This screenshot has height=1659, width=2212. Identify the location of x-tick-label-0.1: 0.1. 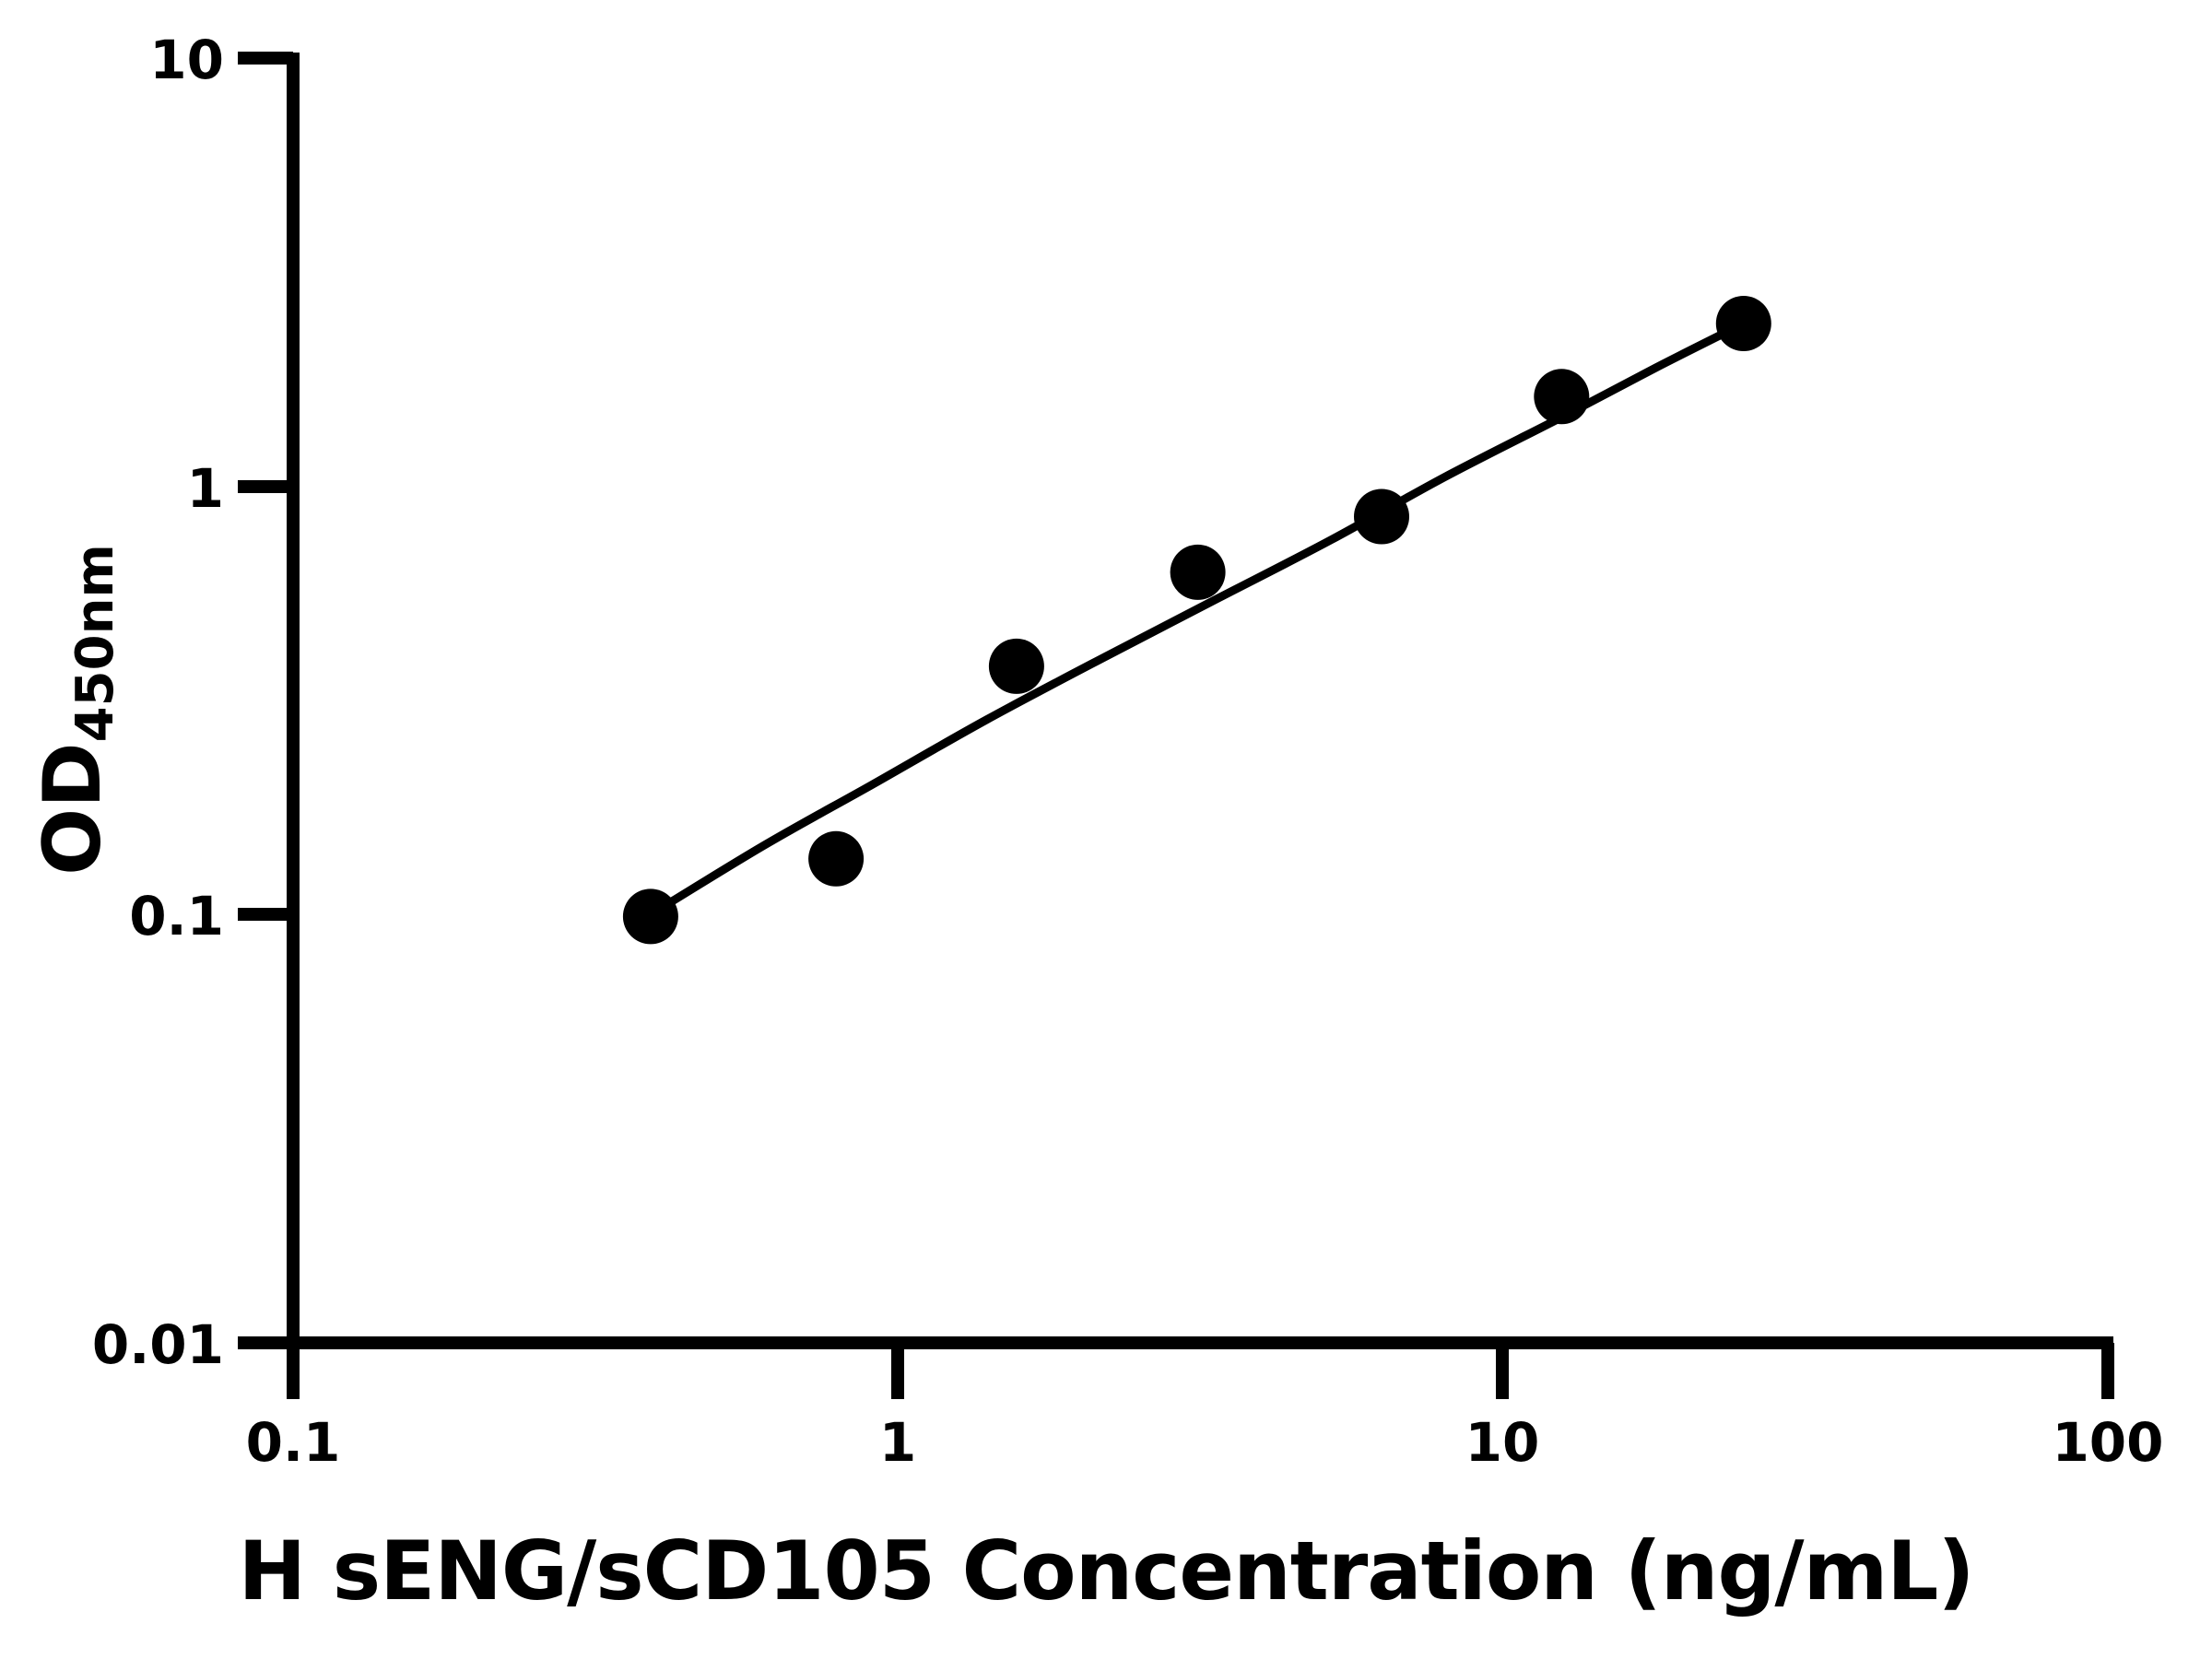
(293, 1442).